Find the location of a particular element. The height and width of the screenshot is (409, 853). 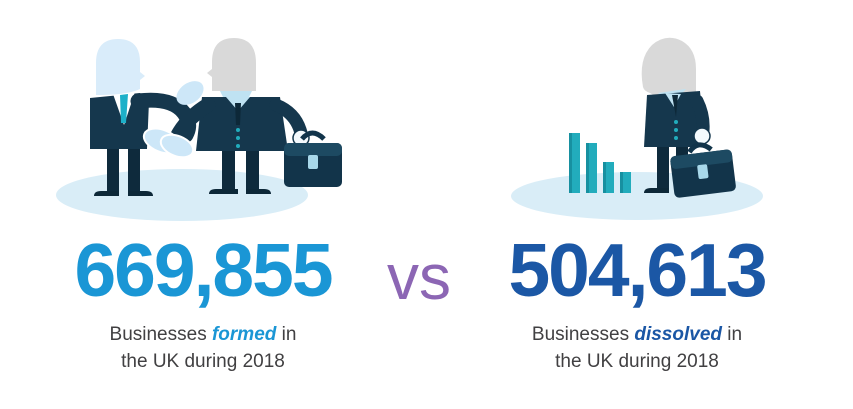

formed-caption-suffix: in is located at coordinates (286, 334).